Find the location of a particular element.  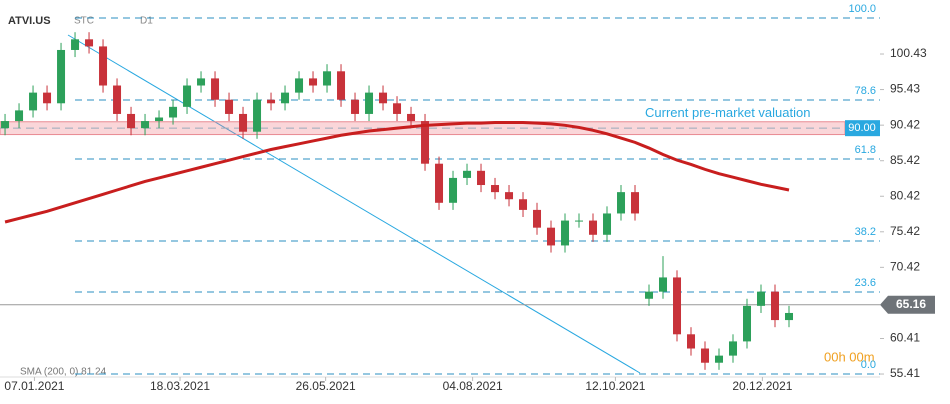

x-tick-label: 07.01.2021 is located at coordinates (34, 386).